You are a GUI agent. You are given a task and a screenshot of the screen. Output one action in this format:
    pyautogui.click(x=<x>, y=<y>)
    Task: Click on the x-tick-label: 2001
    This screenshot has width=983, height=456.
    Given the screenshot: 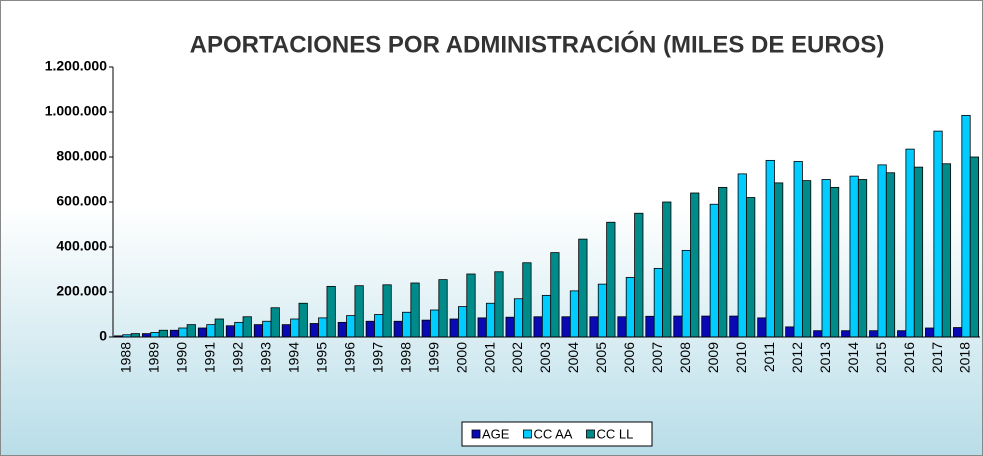 What is the action you would take?
    pyautogui.click(x=489, y=357)
    